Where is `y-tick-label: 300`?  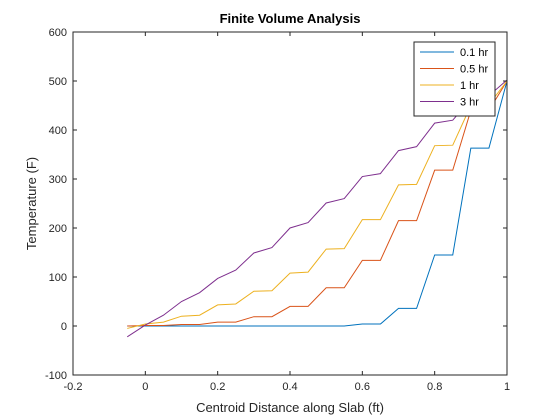
y-tick-label: 300 is located at coordinates (58, 180).